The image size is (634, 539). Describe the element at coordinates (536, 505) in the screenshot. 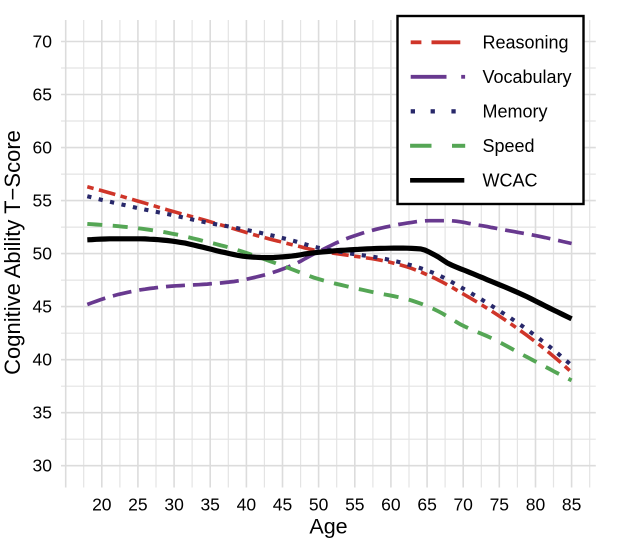

I see `svg-text: 80` at that location.